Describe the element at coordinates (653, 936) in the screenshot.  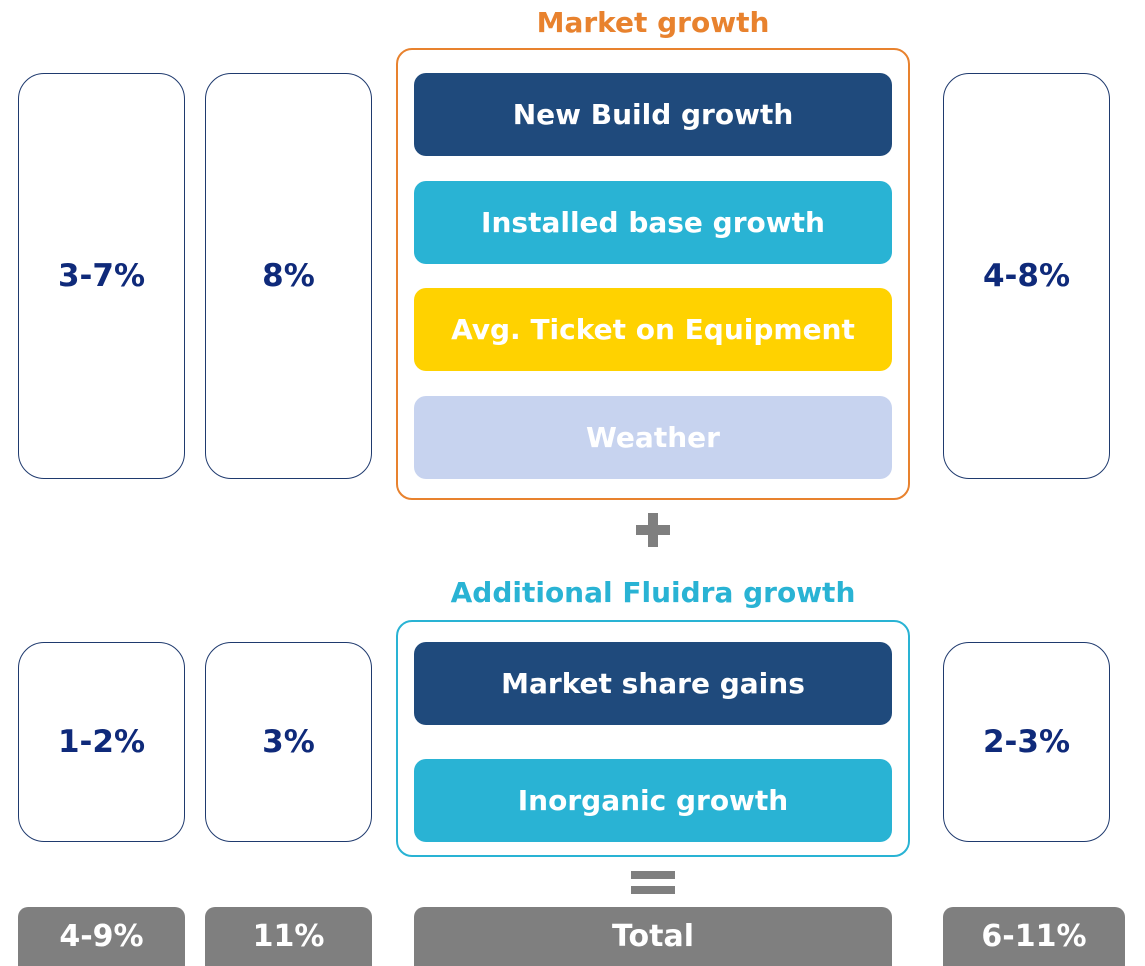
I see `total-label: Total` at that location.